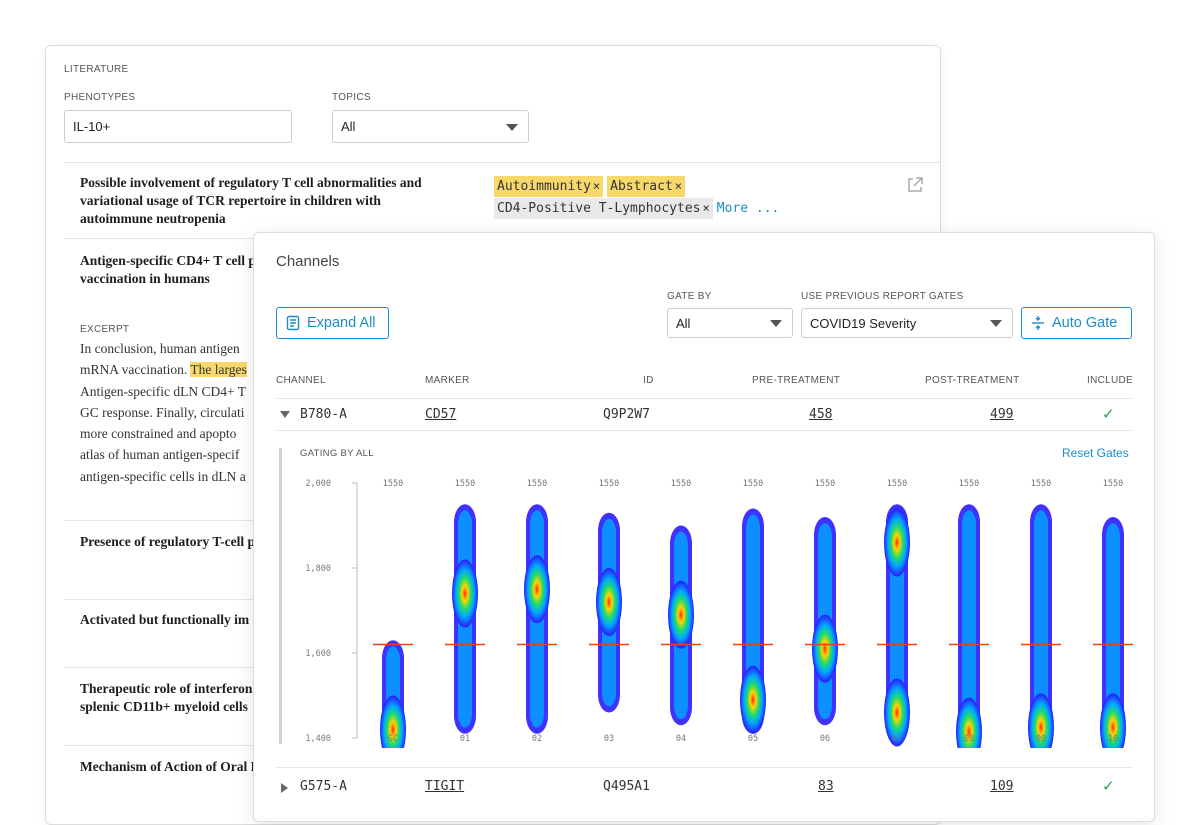 The height and width of the screenshot is (825, 1200). I want to click on column-header-id: ID, so click(648, 380).